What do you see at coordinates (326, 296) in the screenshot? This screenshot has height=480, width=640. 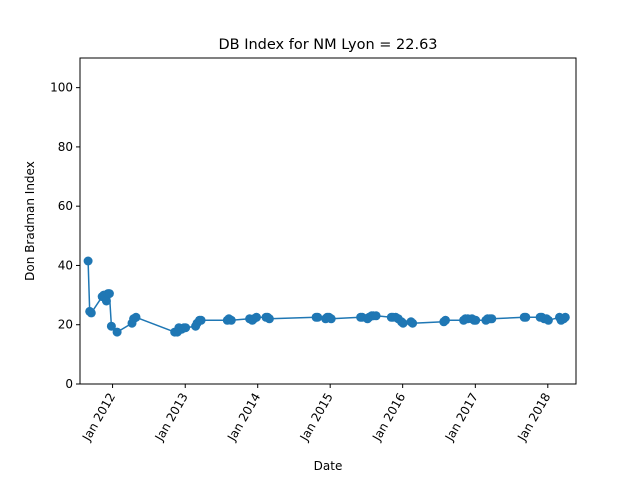 I see `series-layer` at bounding box center [326, 296].